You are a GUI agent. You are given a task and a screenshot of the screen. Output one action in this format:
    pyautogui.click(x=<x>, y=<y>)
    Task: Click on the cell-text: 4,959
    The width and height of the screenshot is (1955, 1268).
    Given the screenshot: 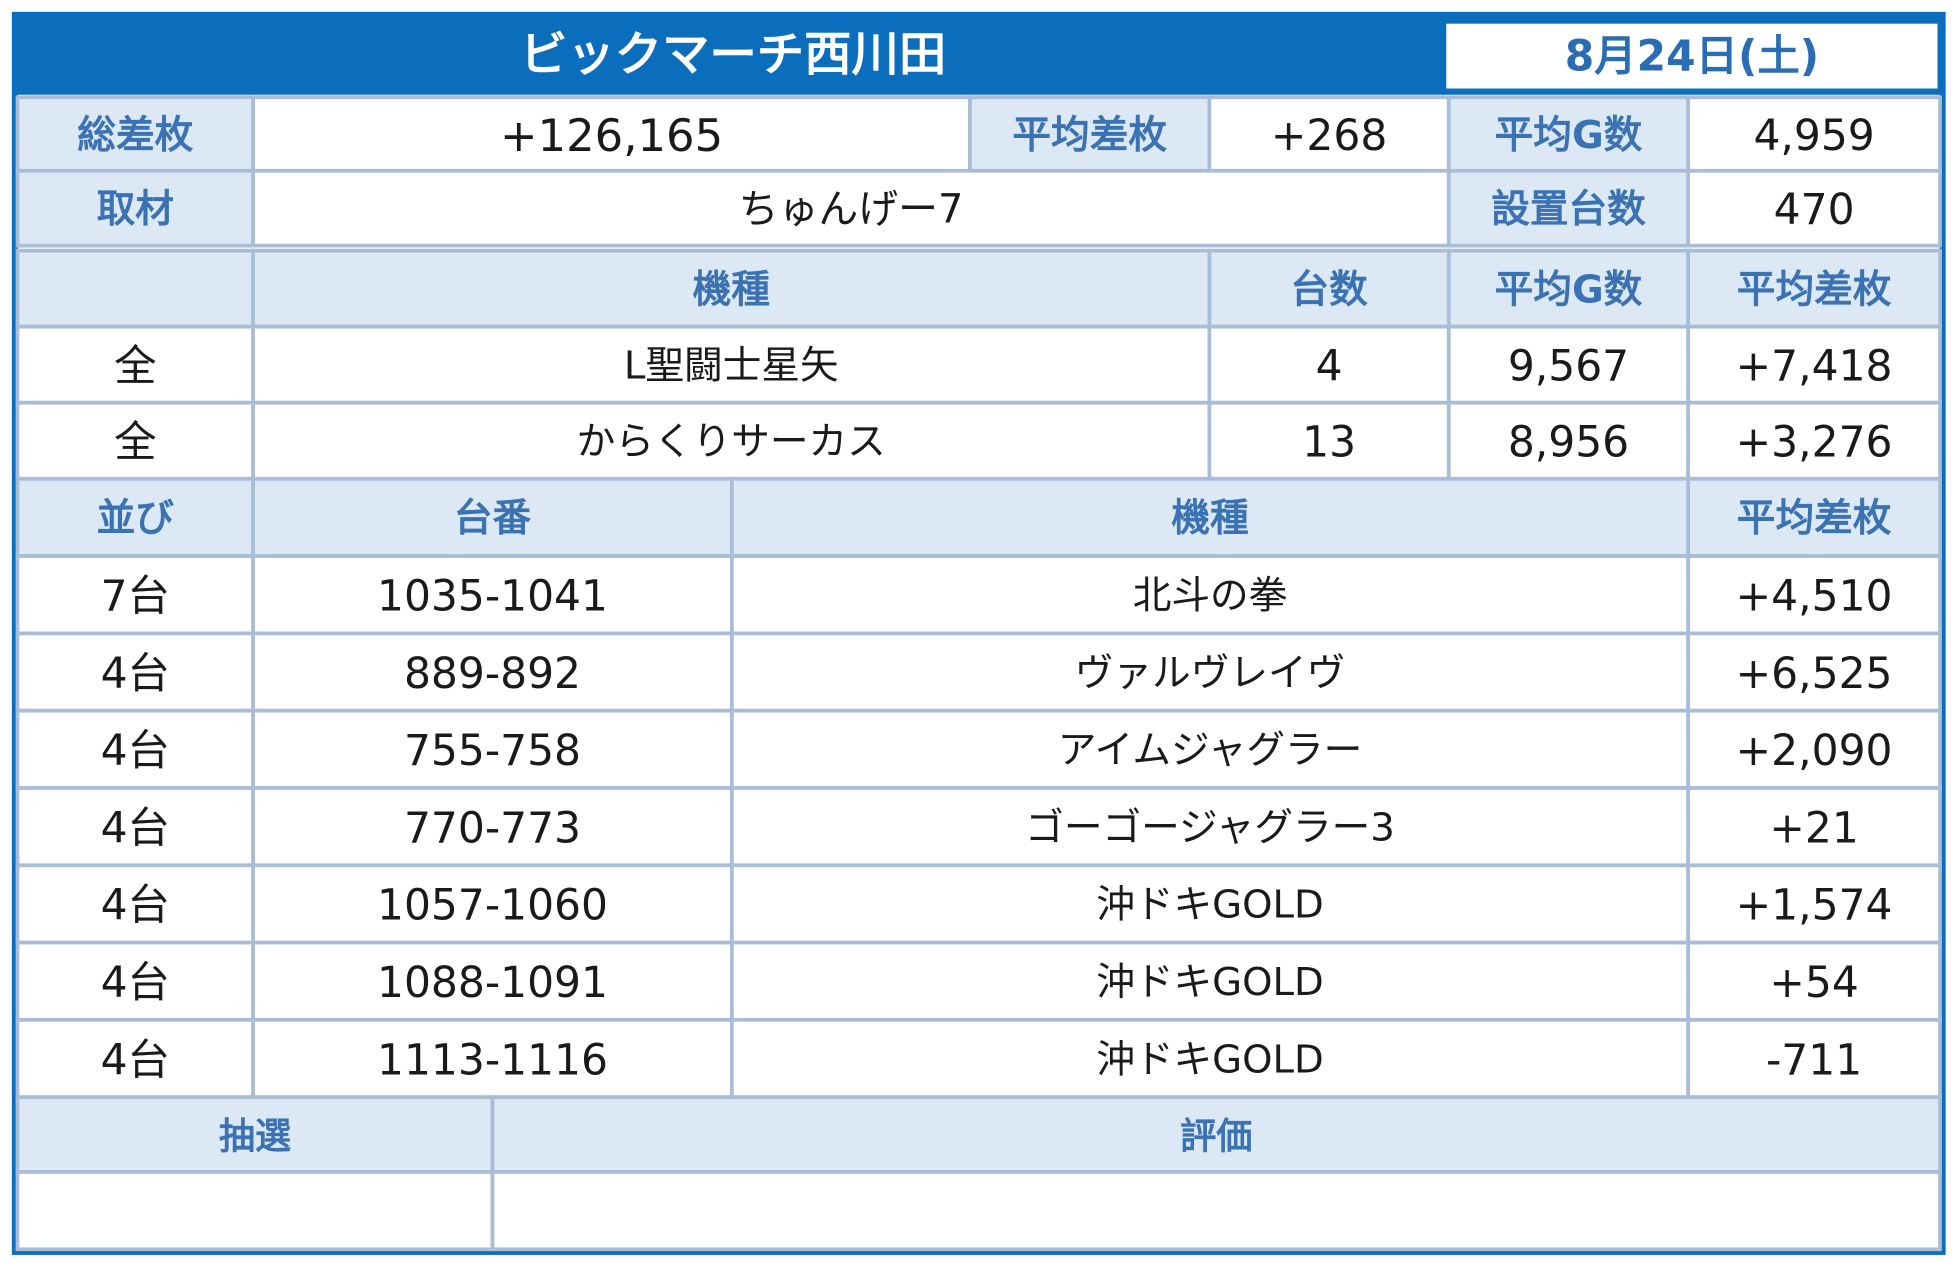 What is the action you would take?
    pyautogui.click(x=1813, y=135)
    